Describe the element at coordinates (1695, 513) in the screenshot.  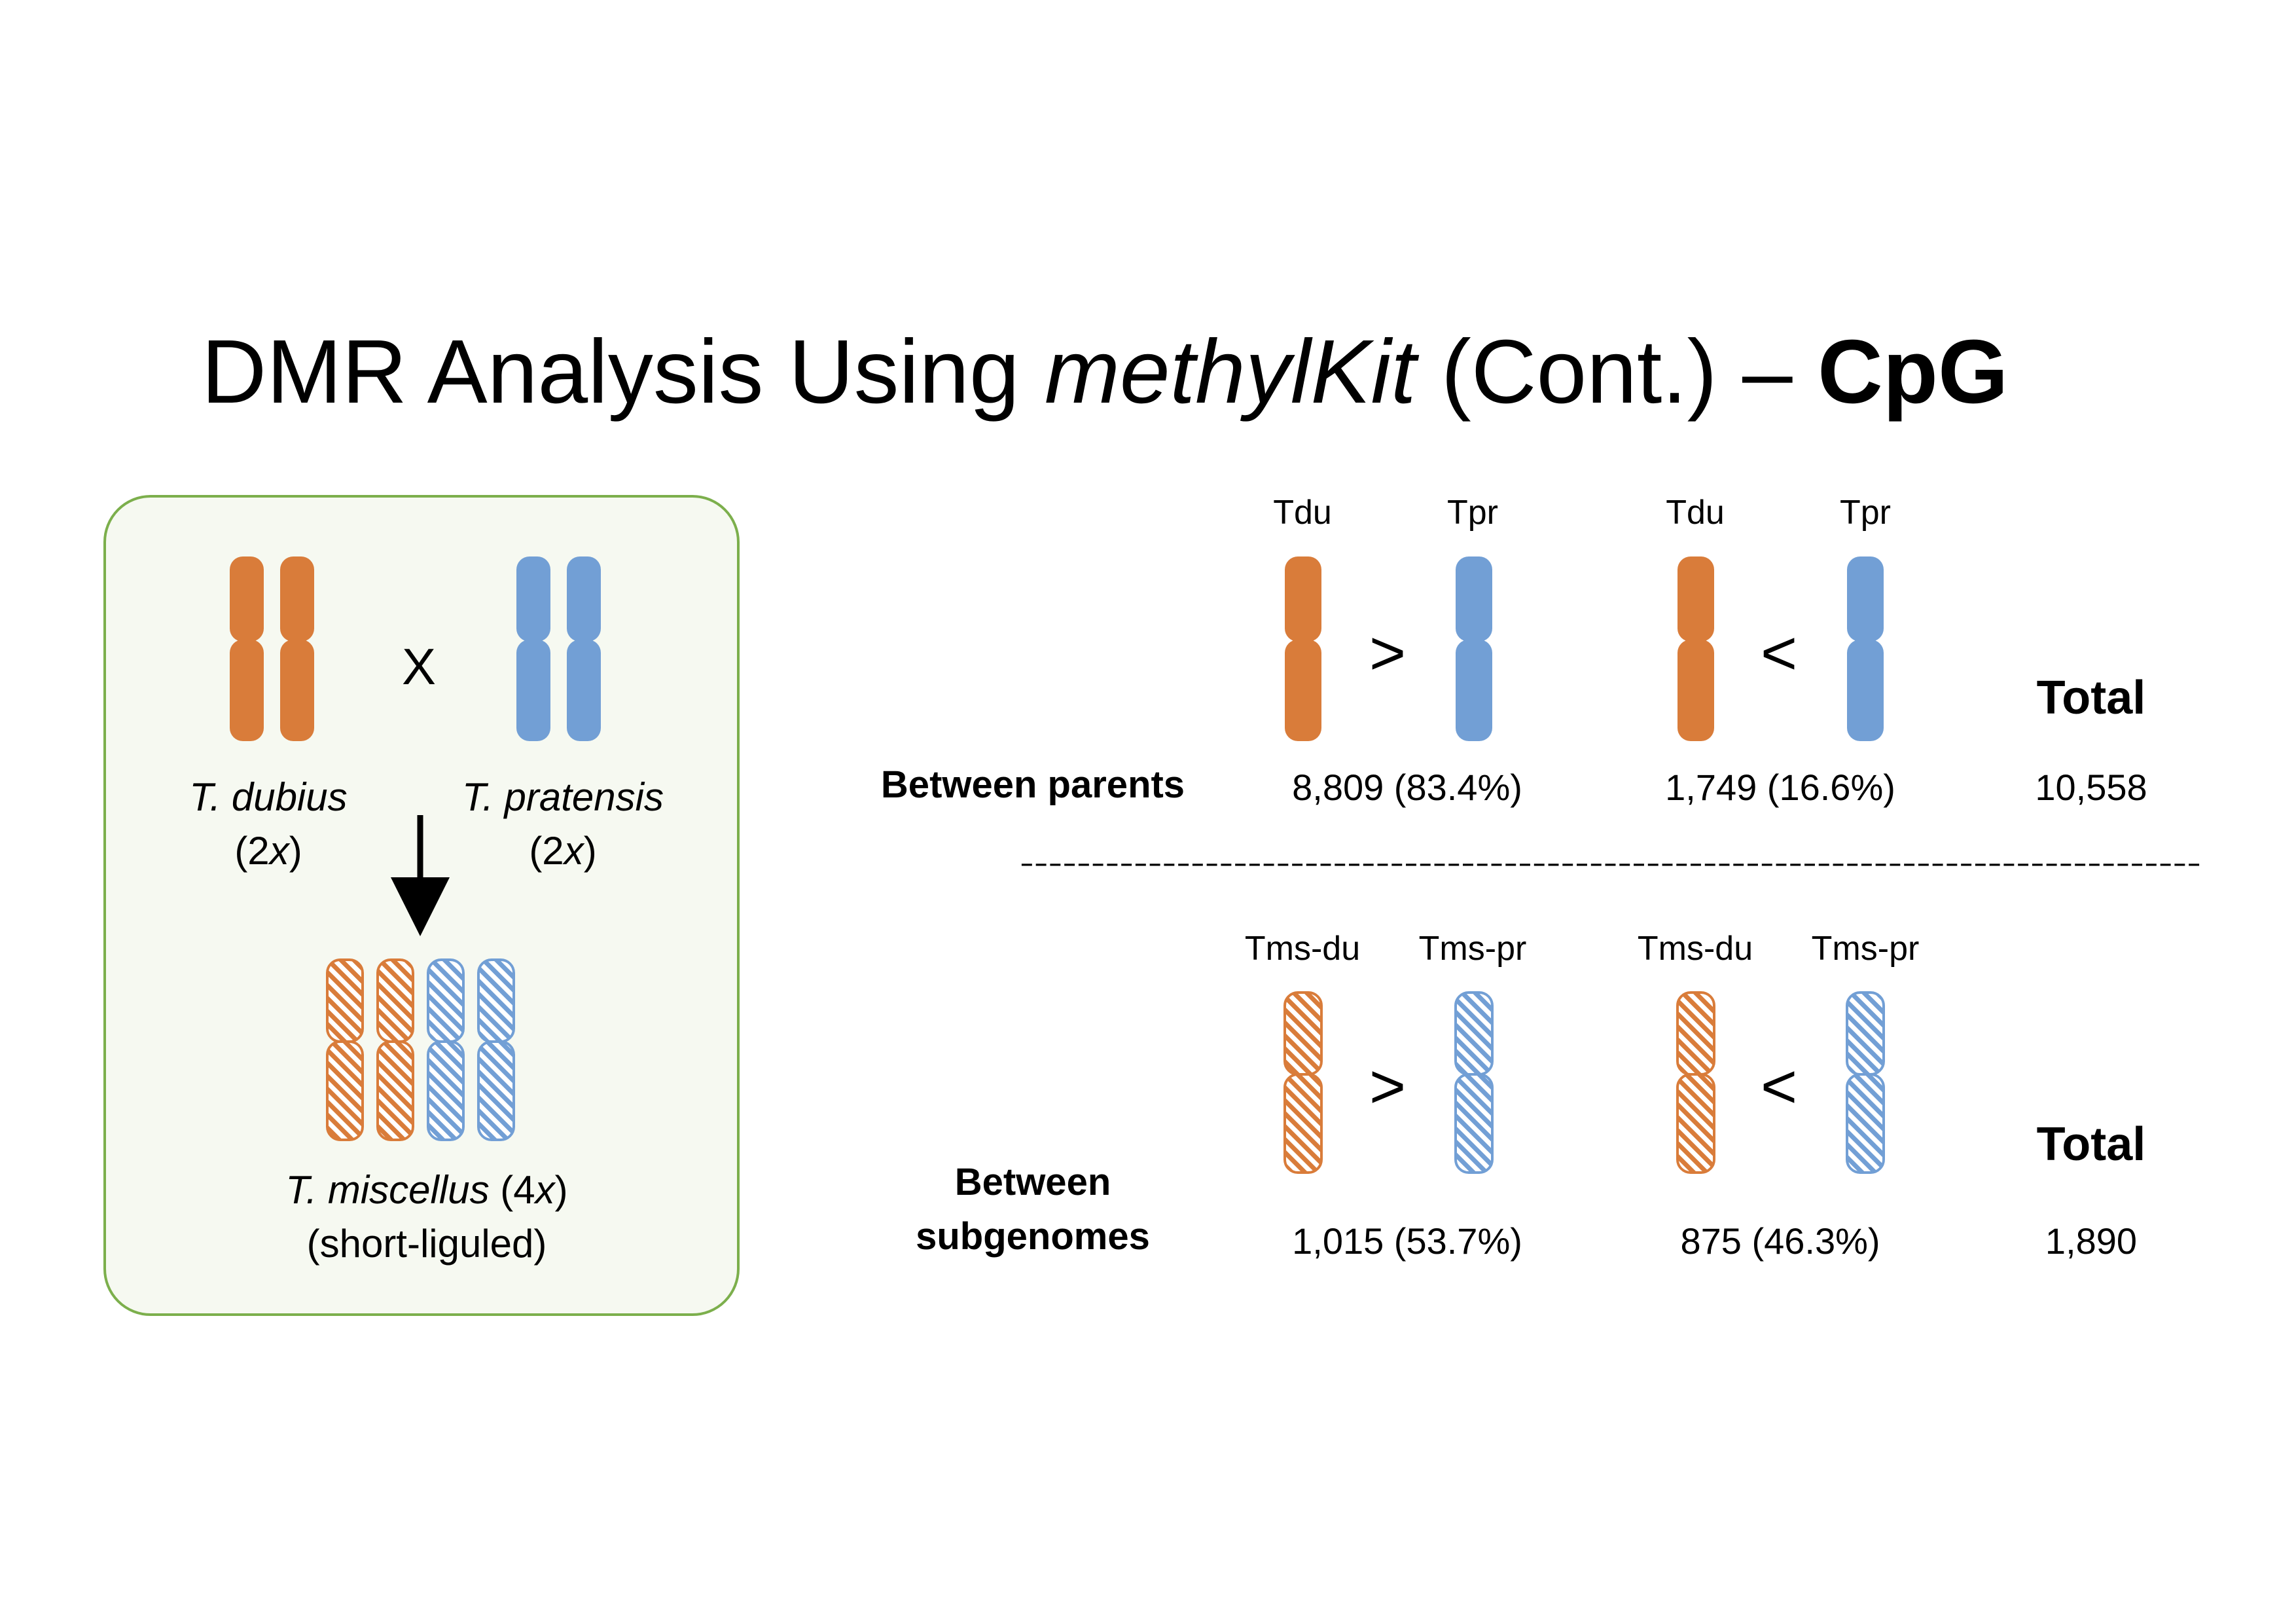
I see `col2-left-label: Tdu` at that location.